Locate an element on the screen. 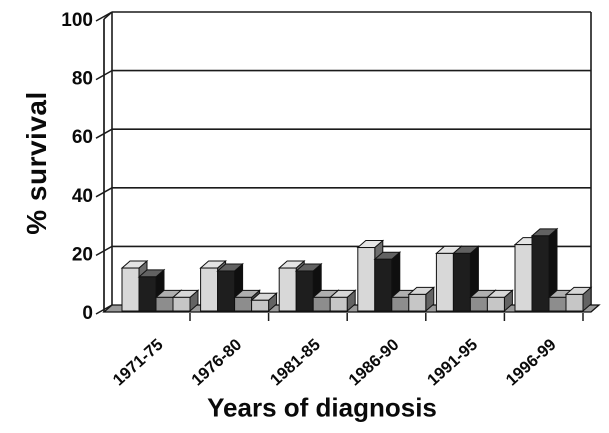 This screenshot has height=433, width=609. y-tick-label: 40 is located at coordinates (82, 196).